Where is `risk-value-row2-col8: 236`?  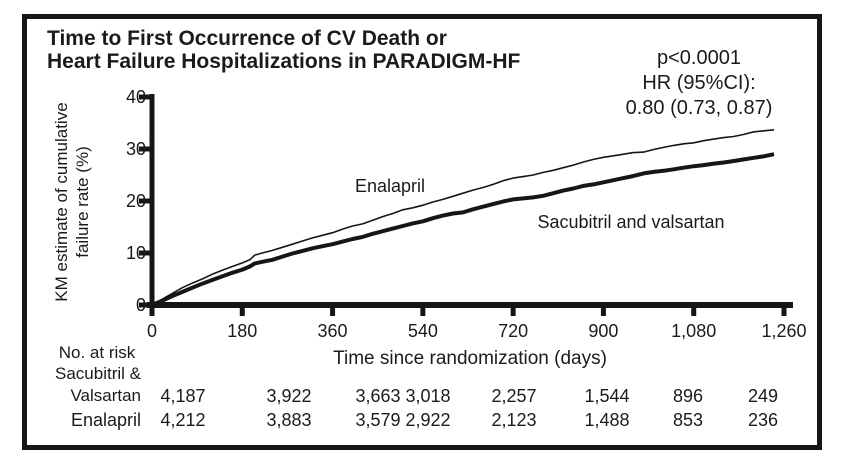
risk-value-row2-col8: 236 is located at coordinates (763, 420).